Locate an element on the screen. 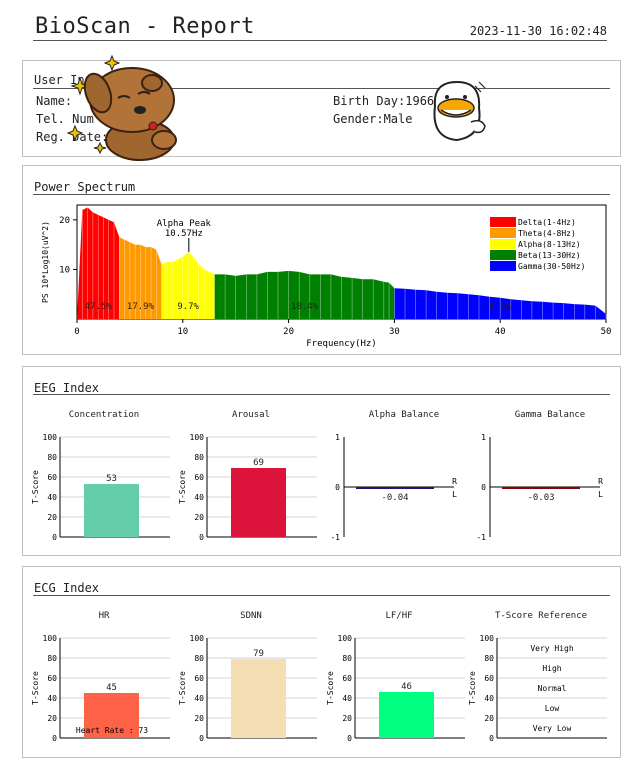 This screenshot has height=766, width=635. arousal-y-label: T-Score is located at coordinates (182, 487).